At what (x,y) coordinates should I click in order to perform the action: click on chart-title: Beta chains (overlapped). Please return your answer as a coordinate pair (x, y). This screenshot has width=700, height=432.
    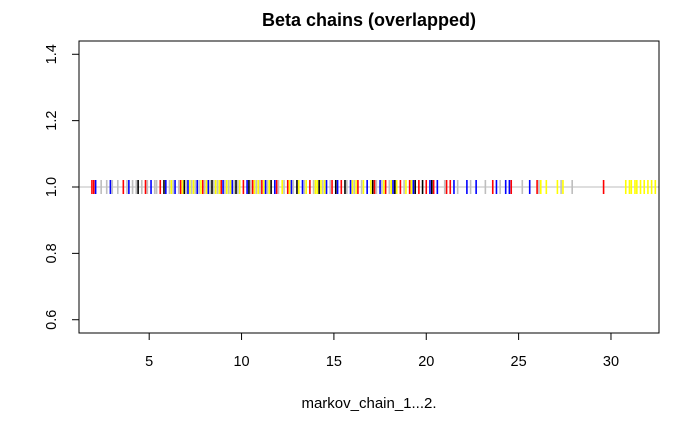
    Looking at the image, I should click on (369, 20).